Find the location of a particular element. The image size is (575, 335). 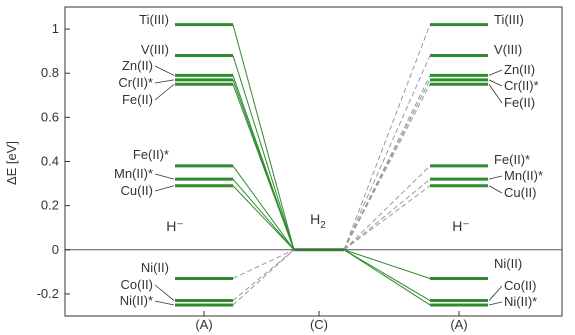

y-tick-label: 0.4 is located at coordinates (50, 161).